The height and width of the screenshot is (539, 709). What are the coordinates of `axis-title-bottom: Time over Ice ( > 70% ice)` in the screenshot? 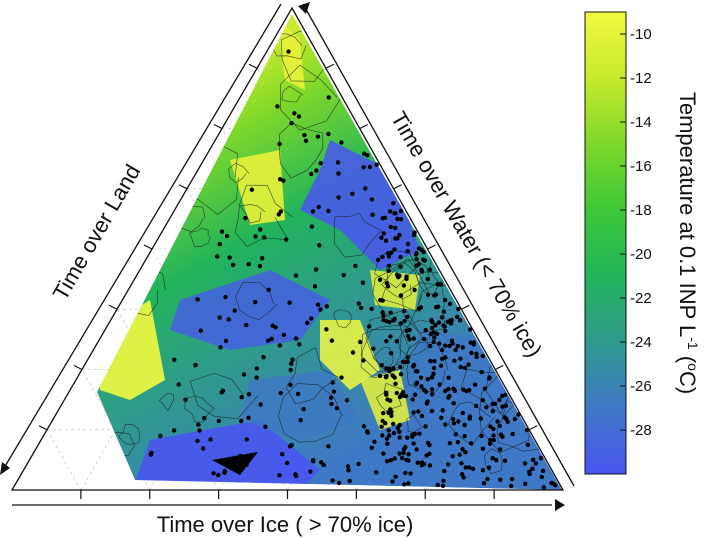 It's located at (285, 524).